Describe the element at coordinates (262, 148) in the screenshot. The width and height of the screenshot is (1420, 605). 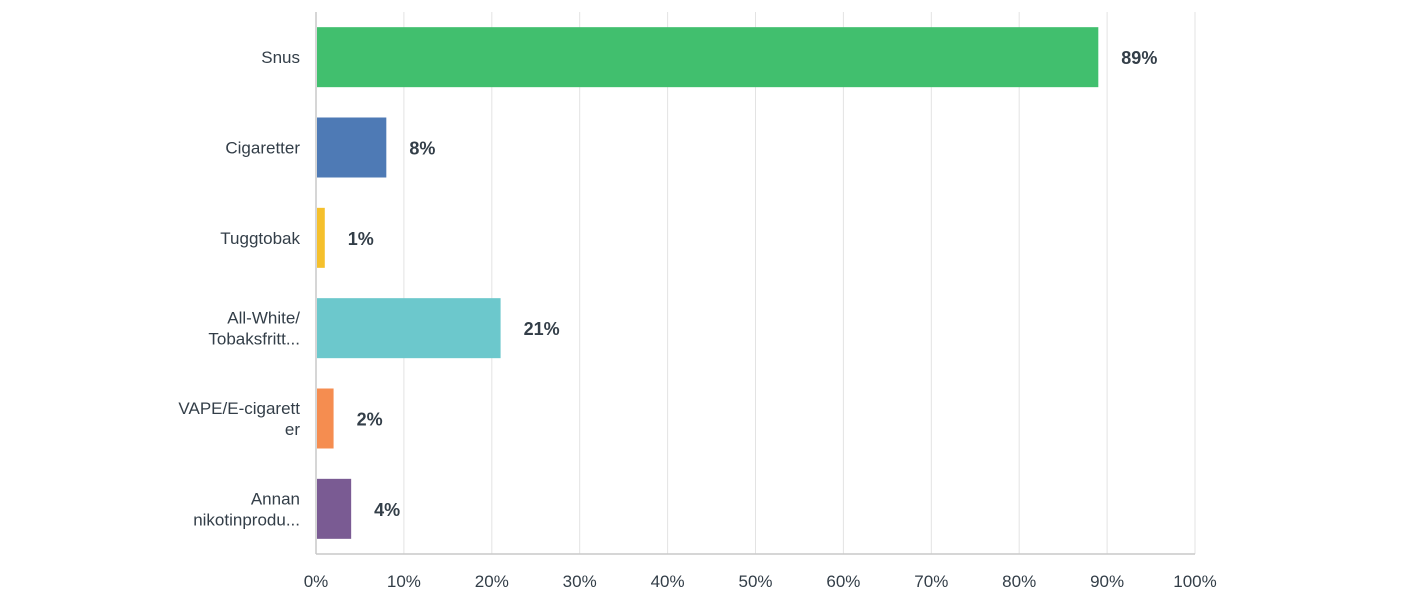
I see `category-label: Cigaretter` at that location.